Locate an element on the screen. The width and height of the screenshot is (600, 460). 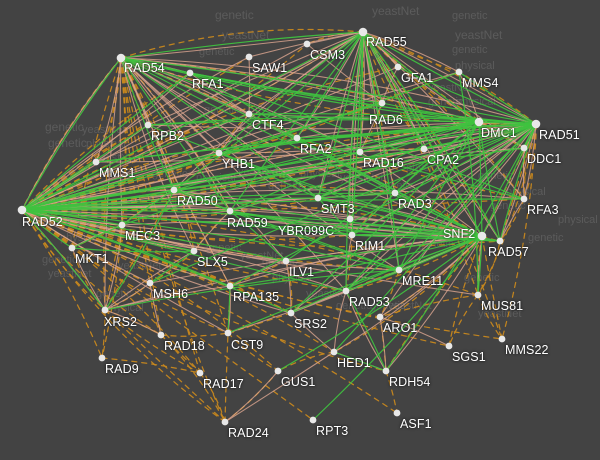
graph-node-rad54 is located at coordinates (121, 58).